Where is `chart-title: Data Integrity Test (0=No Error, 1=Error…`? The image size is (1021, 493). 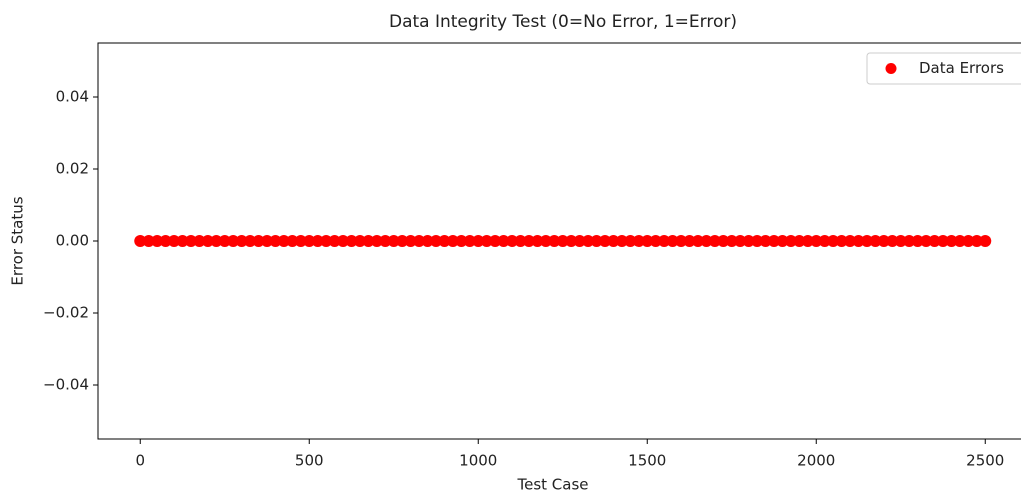 chart-title: Data Integrity Test (0=No Error, 1=Error… is located at coordinates (563, 22).